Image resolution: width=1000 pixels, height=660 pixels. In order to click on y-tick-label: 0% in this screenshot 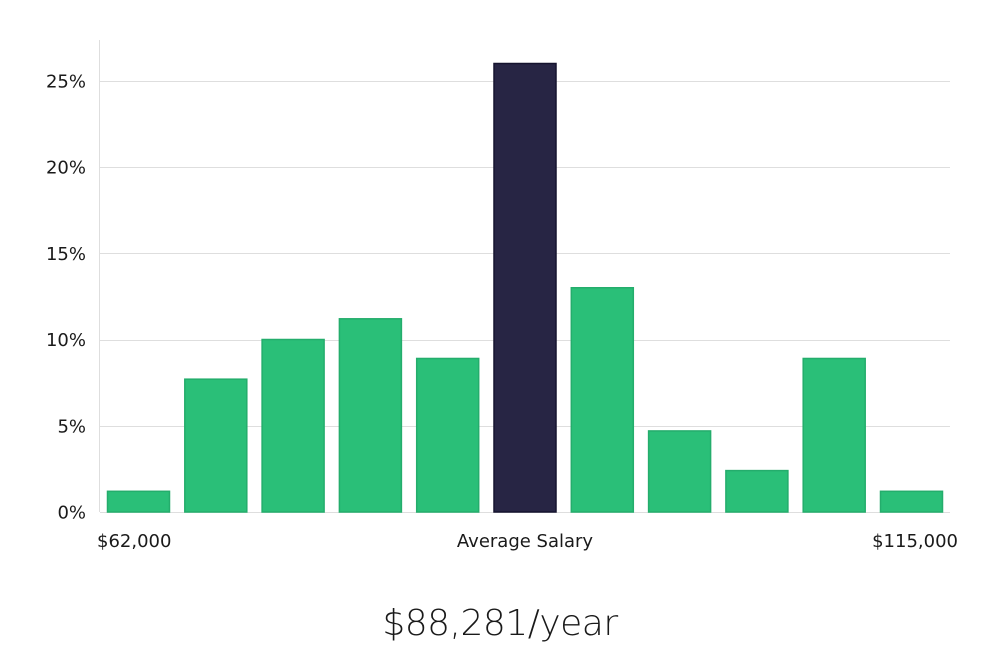, I will do `click(71, 513)`.